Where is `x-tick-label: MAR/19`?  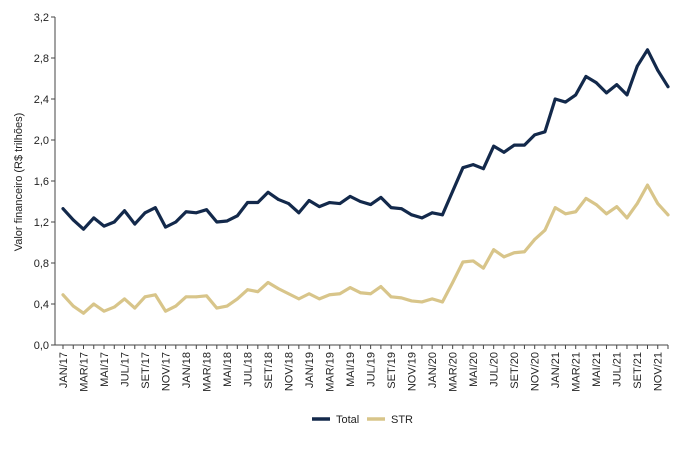
x-tick-label: MAR/19 is located at coordinates (331, 372).